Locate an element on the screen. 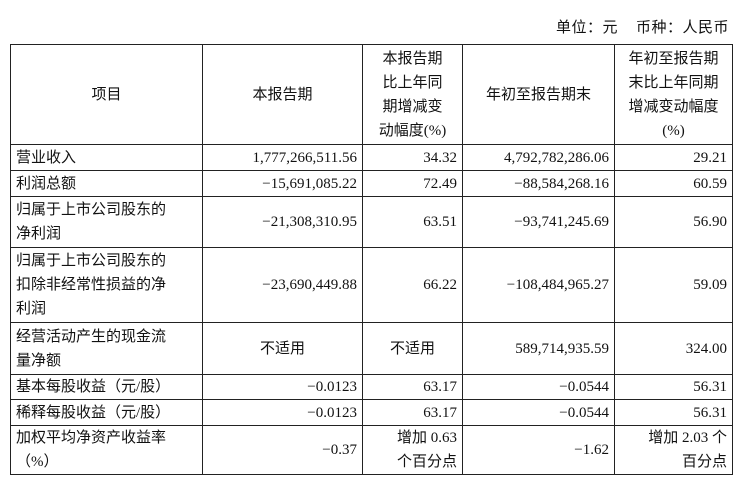 The width and height of the screenshot is (739, 481). cell-ytd-change: 60.59 is located at coordinates (673, 183).